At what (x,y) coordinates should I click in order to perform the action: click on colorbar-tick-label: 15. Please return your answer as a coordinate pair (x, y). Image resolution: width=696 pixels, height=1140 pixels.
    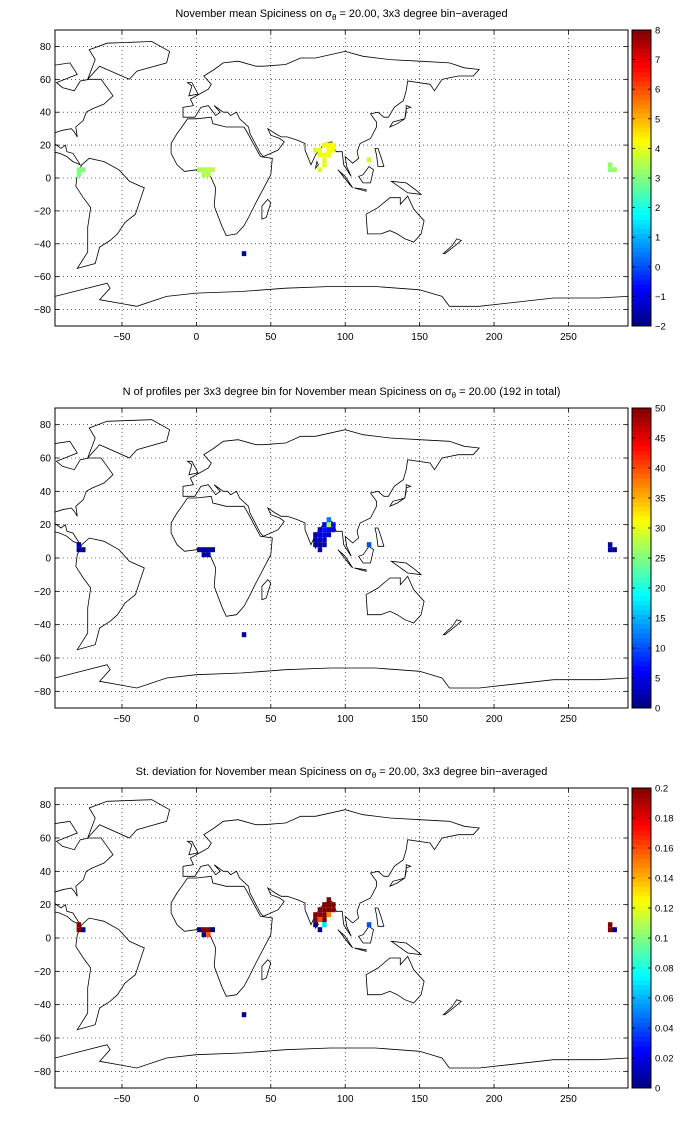
    Looking at the image, I should click on (660, 619).